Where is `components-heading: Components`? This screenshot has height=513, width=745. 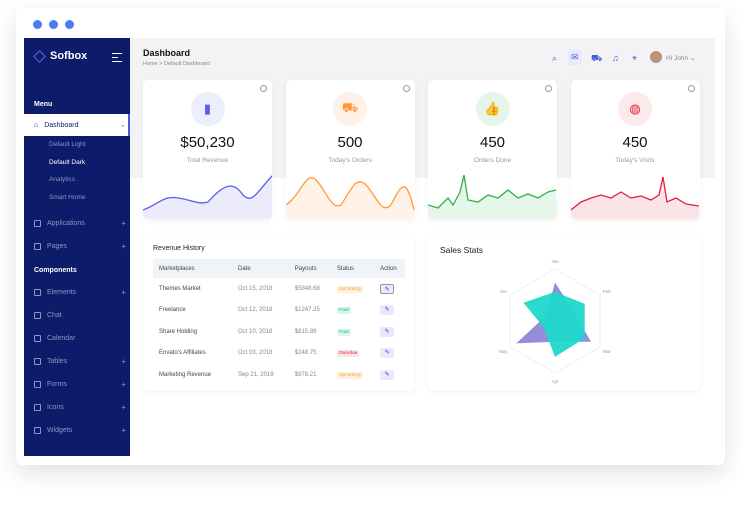 components-heading: Components is located at coordinates (55, 270).